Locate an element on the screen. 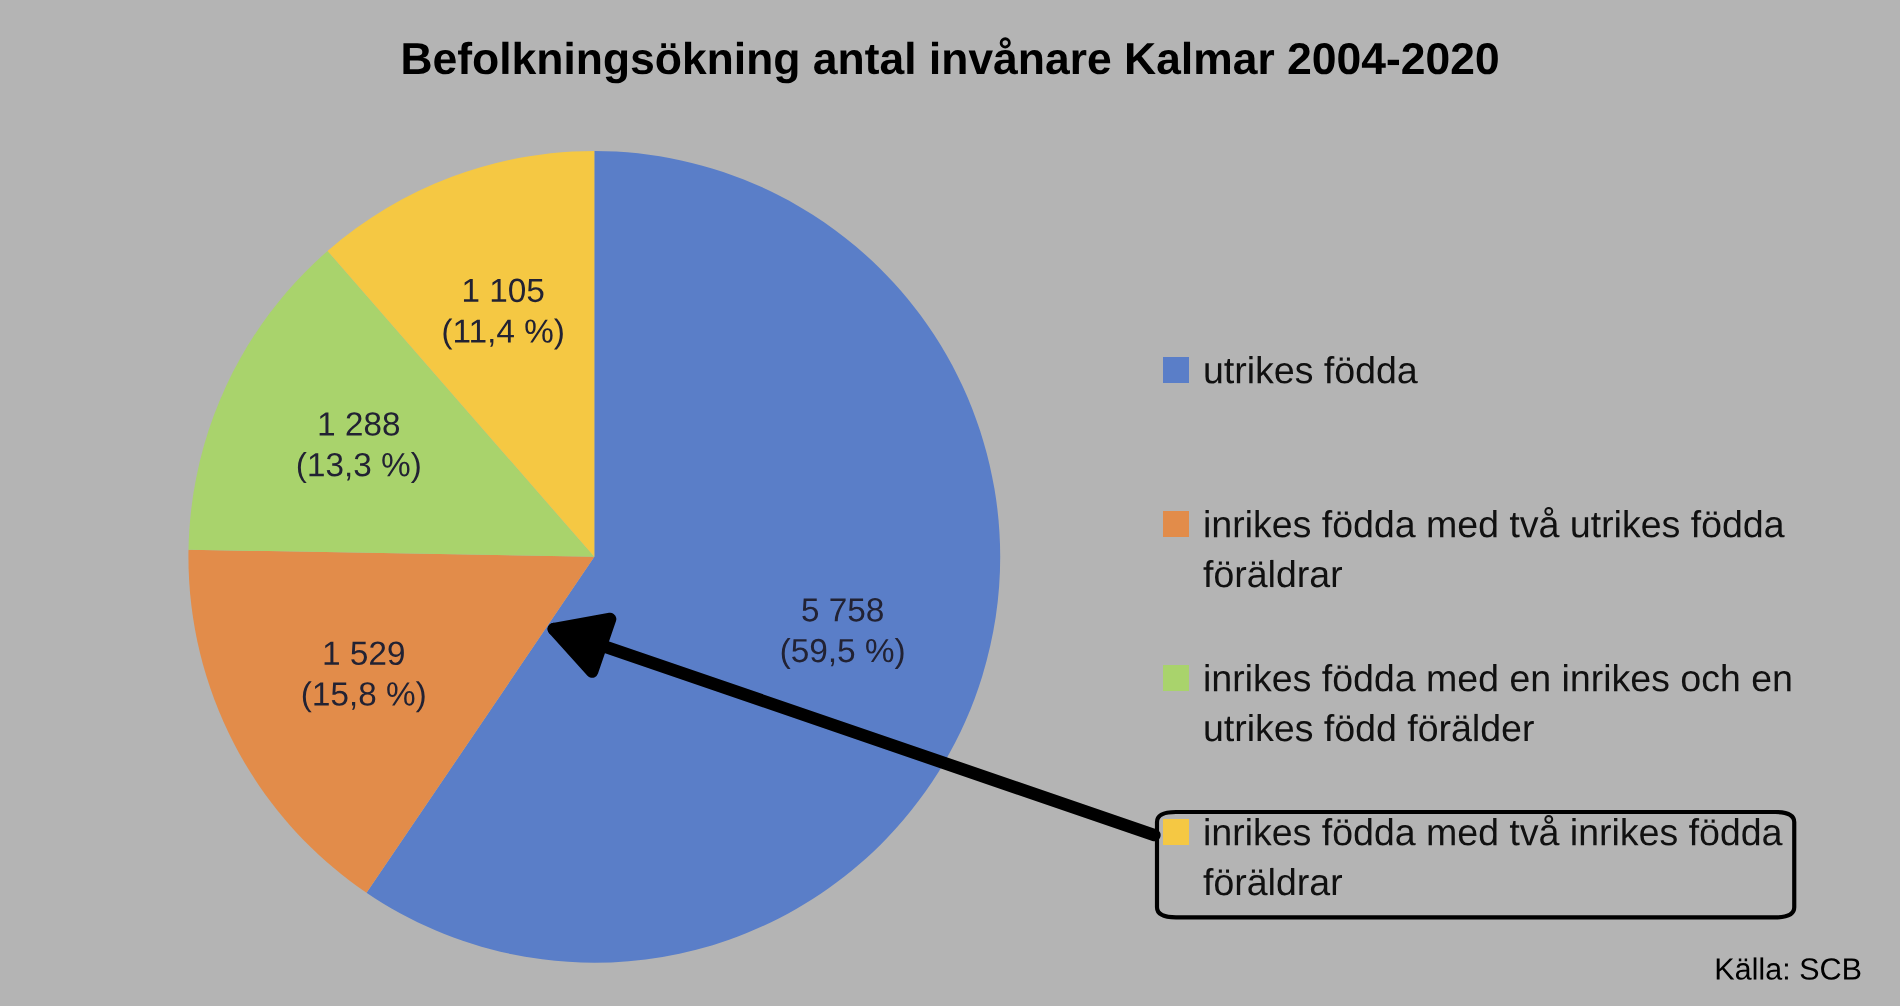 This screenshot has width=1900, height=1006. chart-title: Befolkningsökning antal invånare Kalmar 2004-2020 is located at coordinates (950, 60).